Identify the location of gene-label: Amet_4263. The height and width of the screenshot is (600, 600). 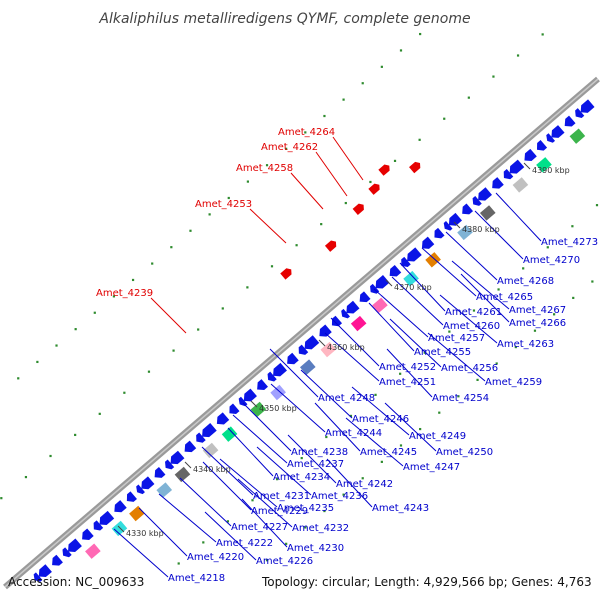
(525, 344).